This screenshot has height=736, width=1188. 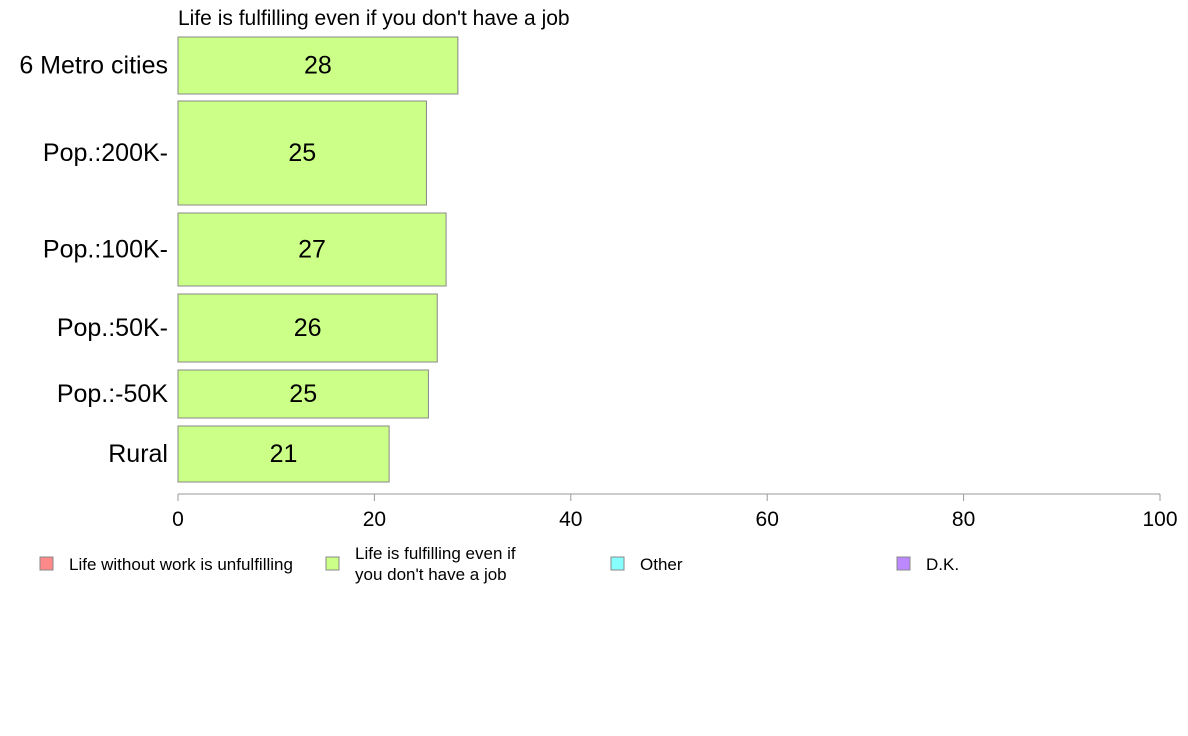 I want to click on data-label-2: 27, so click(x=312, y=250).